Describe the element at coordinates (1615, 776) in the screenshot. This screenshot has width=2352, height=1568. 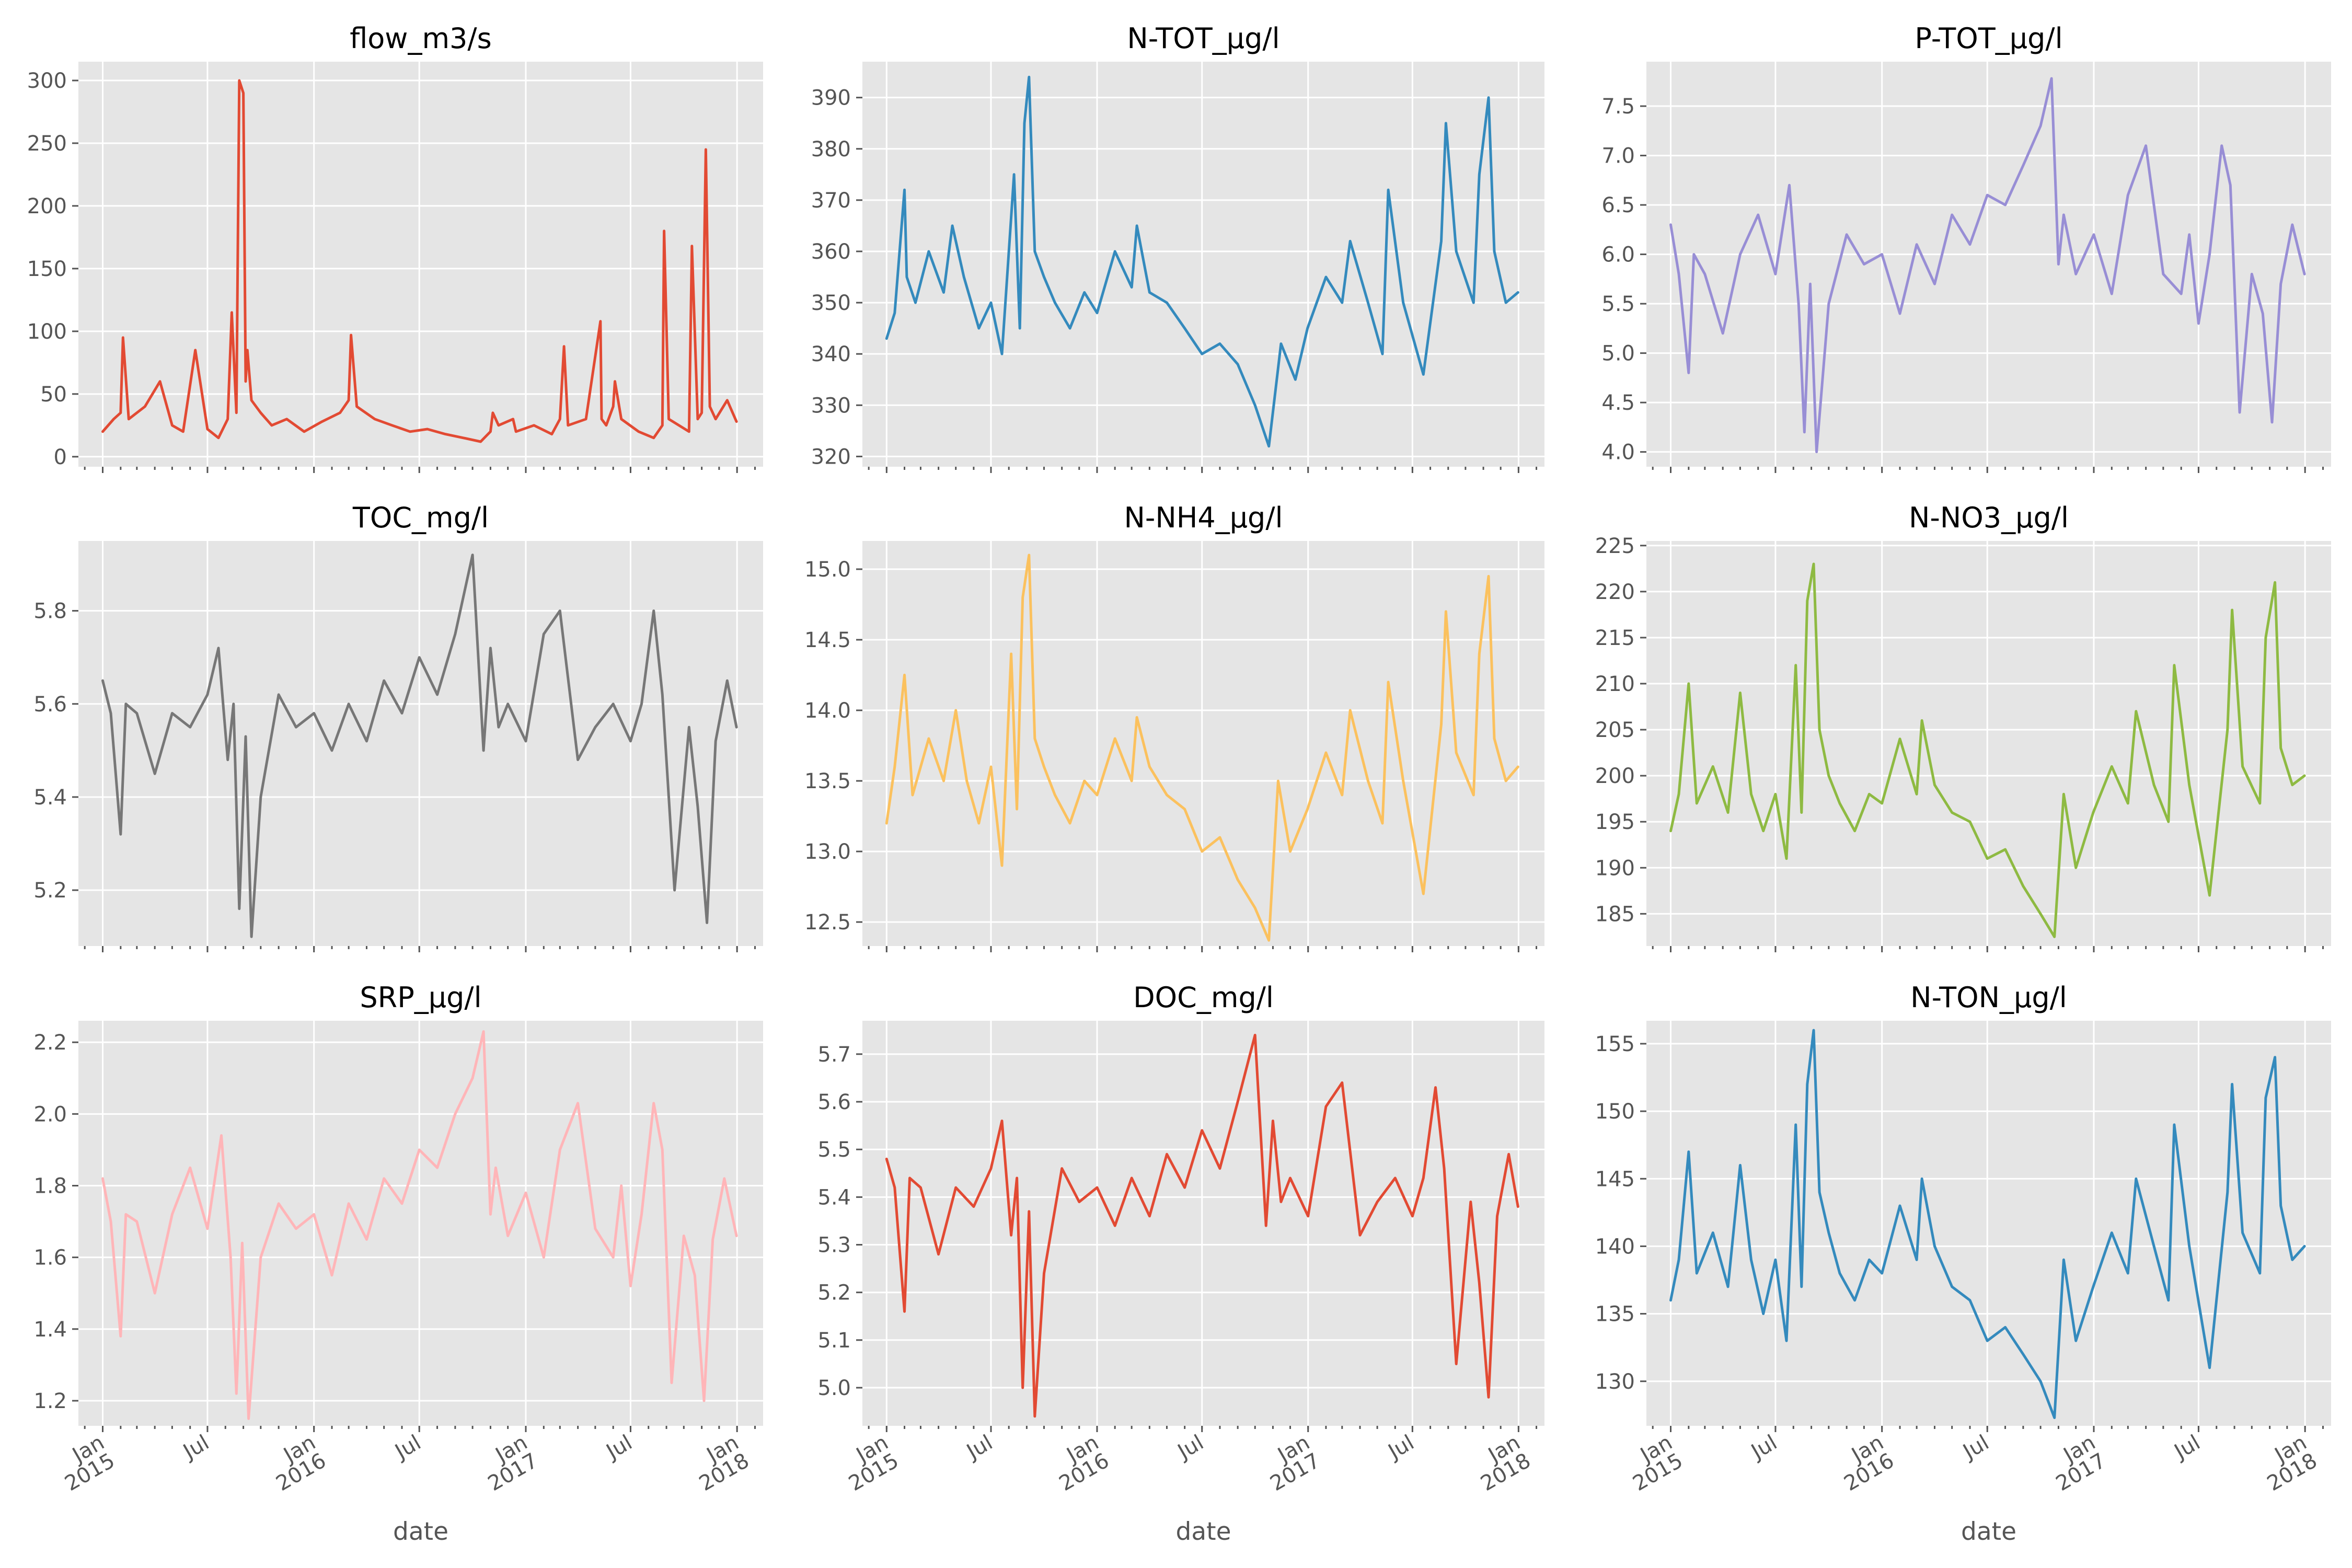
I see `y-tick-label: 200` at that location.